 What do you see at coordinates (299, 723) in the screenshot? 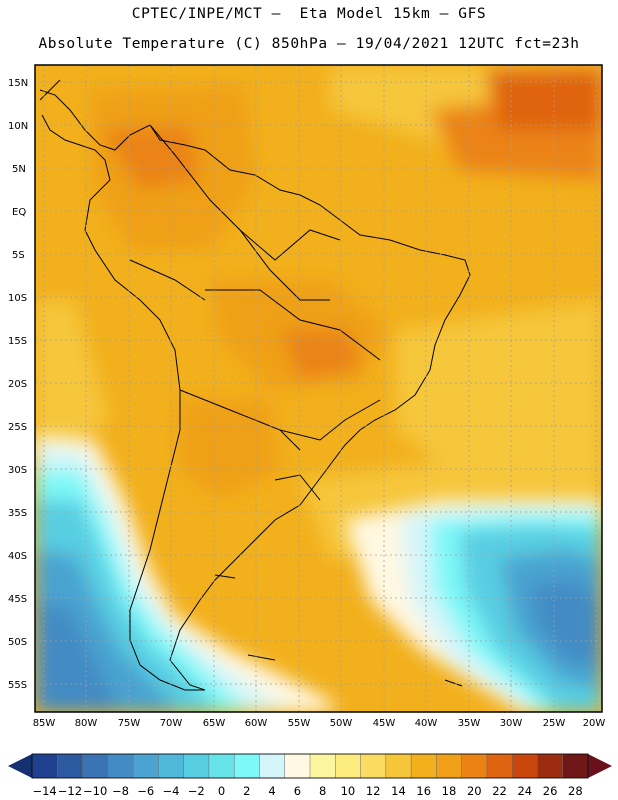
I see `lon-label: 55W` at bounding box center [299, 723].